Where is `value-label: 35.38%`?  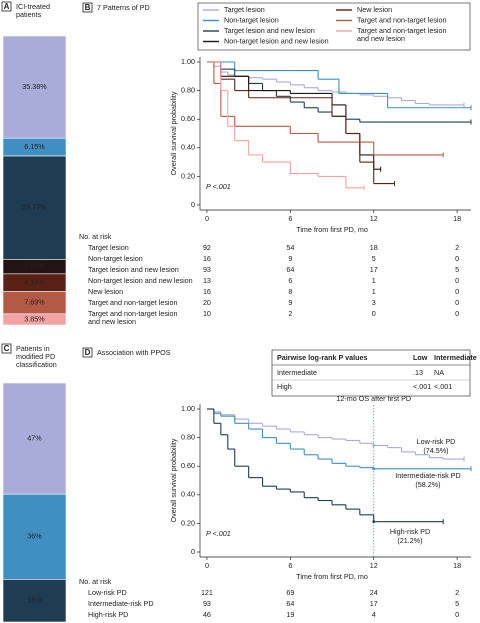 value-label: 35.38% is located at coordinates (34, 86).